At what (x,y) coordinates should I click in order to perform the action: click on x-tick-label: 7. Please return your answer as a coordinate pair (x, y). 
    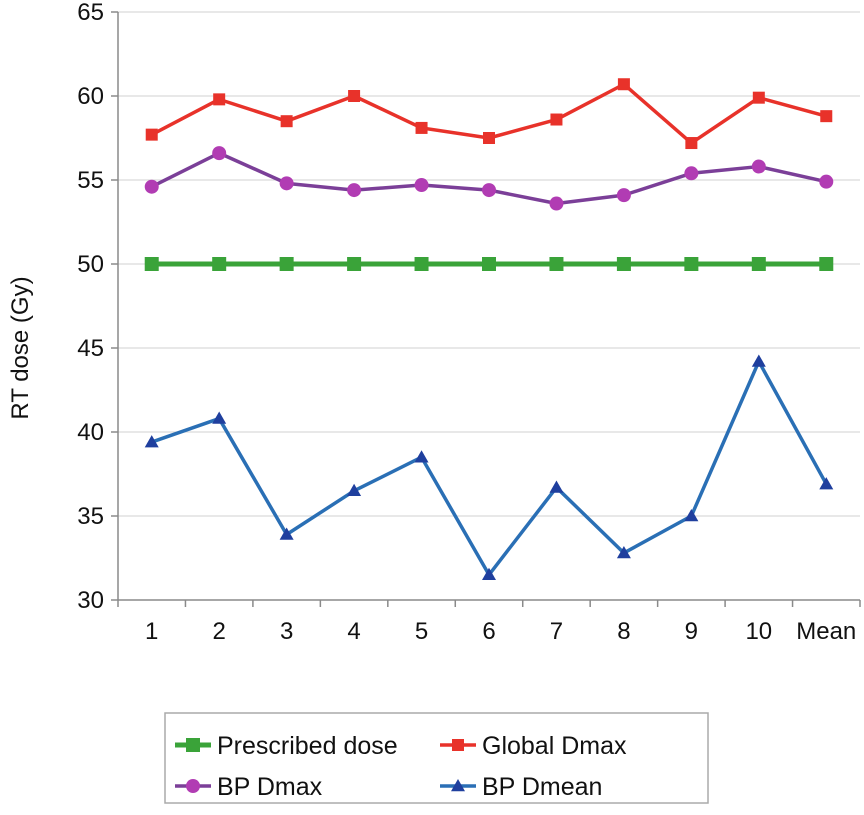
    Looking at the image, I should click on (556, 631).